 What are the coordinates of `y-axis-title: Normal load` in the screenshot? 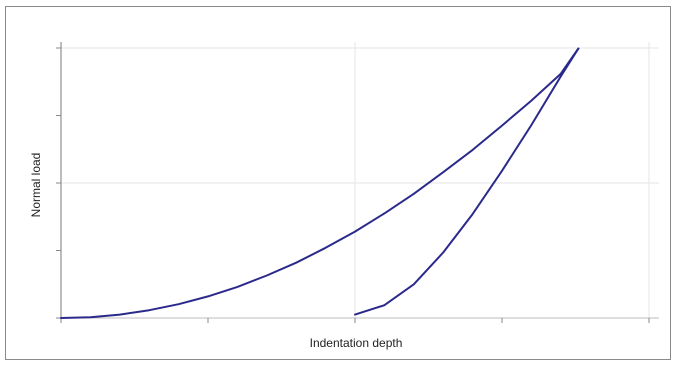 It's located at (36, 185).